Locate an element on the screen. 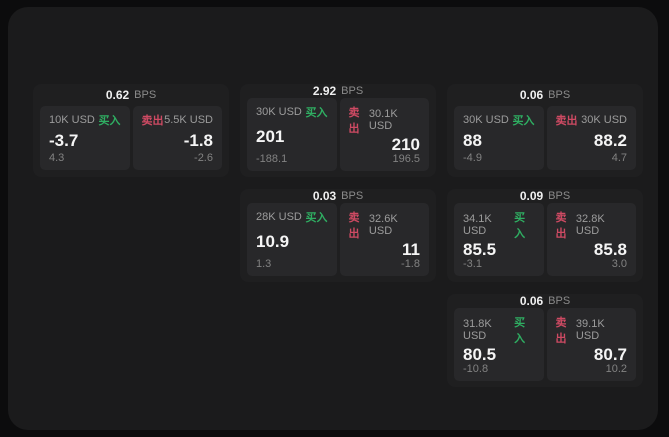 The width and height of the screenshot is (669, 437). spread-header: 0.09 BPS is located at coordinates (545, 196).